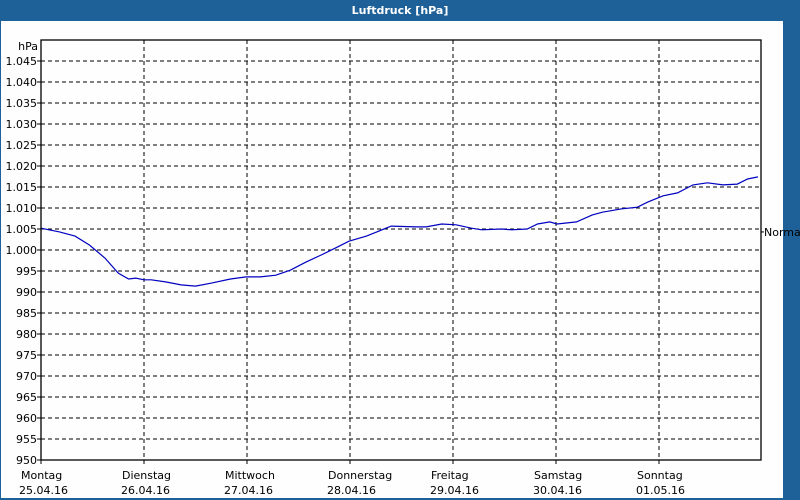 The height and width of the screenshot is (500, 800). Describe the element at coordinates (22, 208) in the screenshot. I see `y-tick-label: 1.010` at that location.